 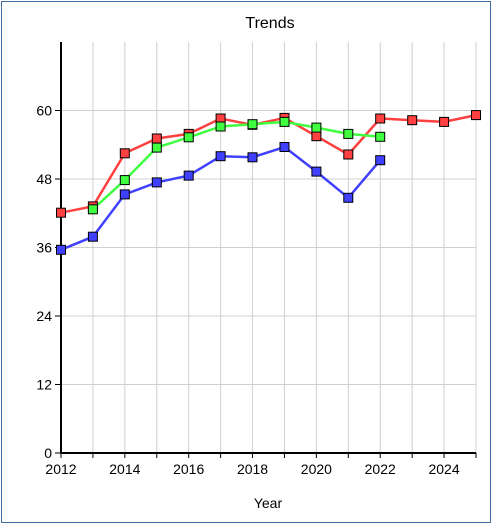 What do you see at coordinates (48, 453) in the screenshot?
I see `y-tick-label: 0` at bounding box center [48, 453].